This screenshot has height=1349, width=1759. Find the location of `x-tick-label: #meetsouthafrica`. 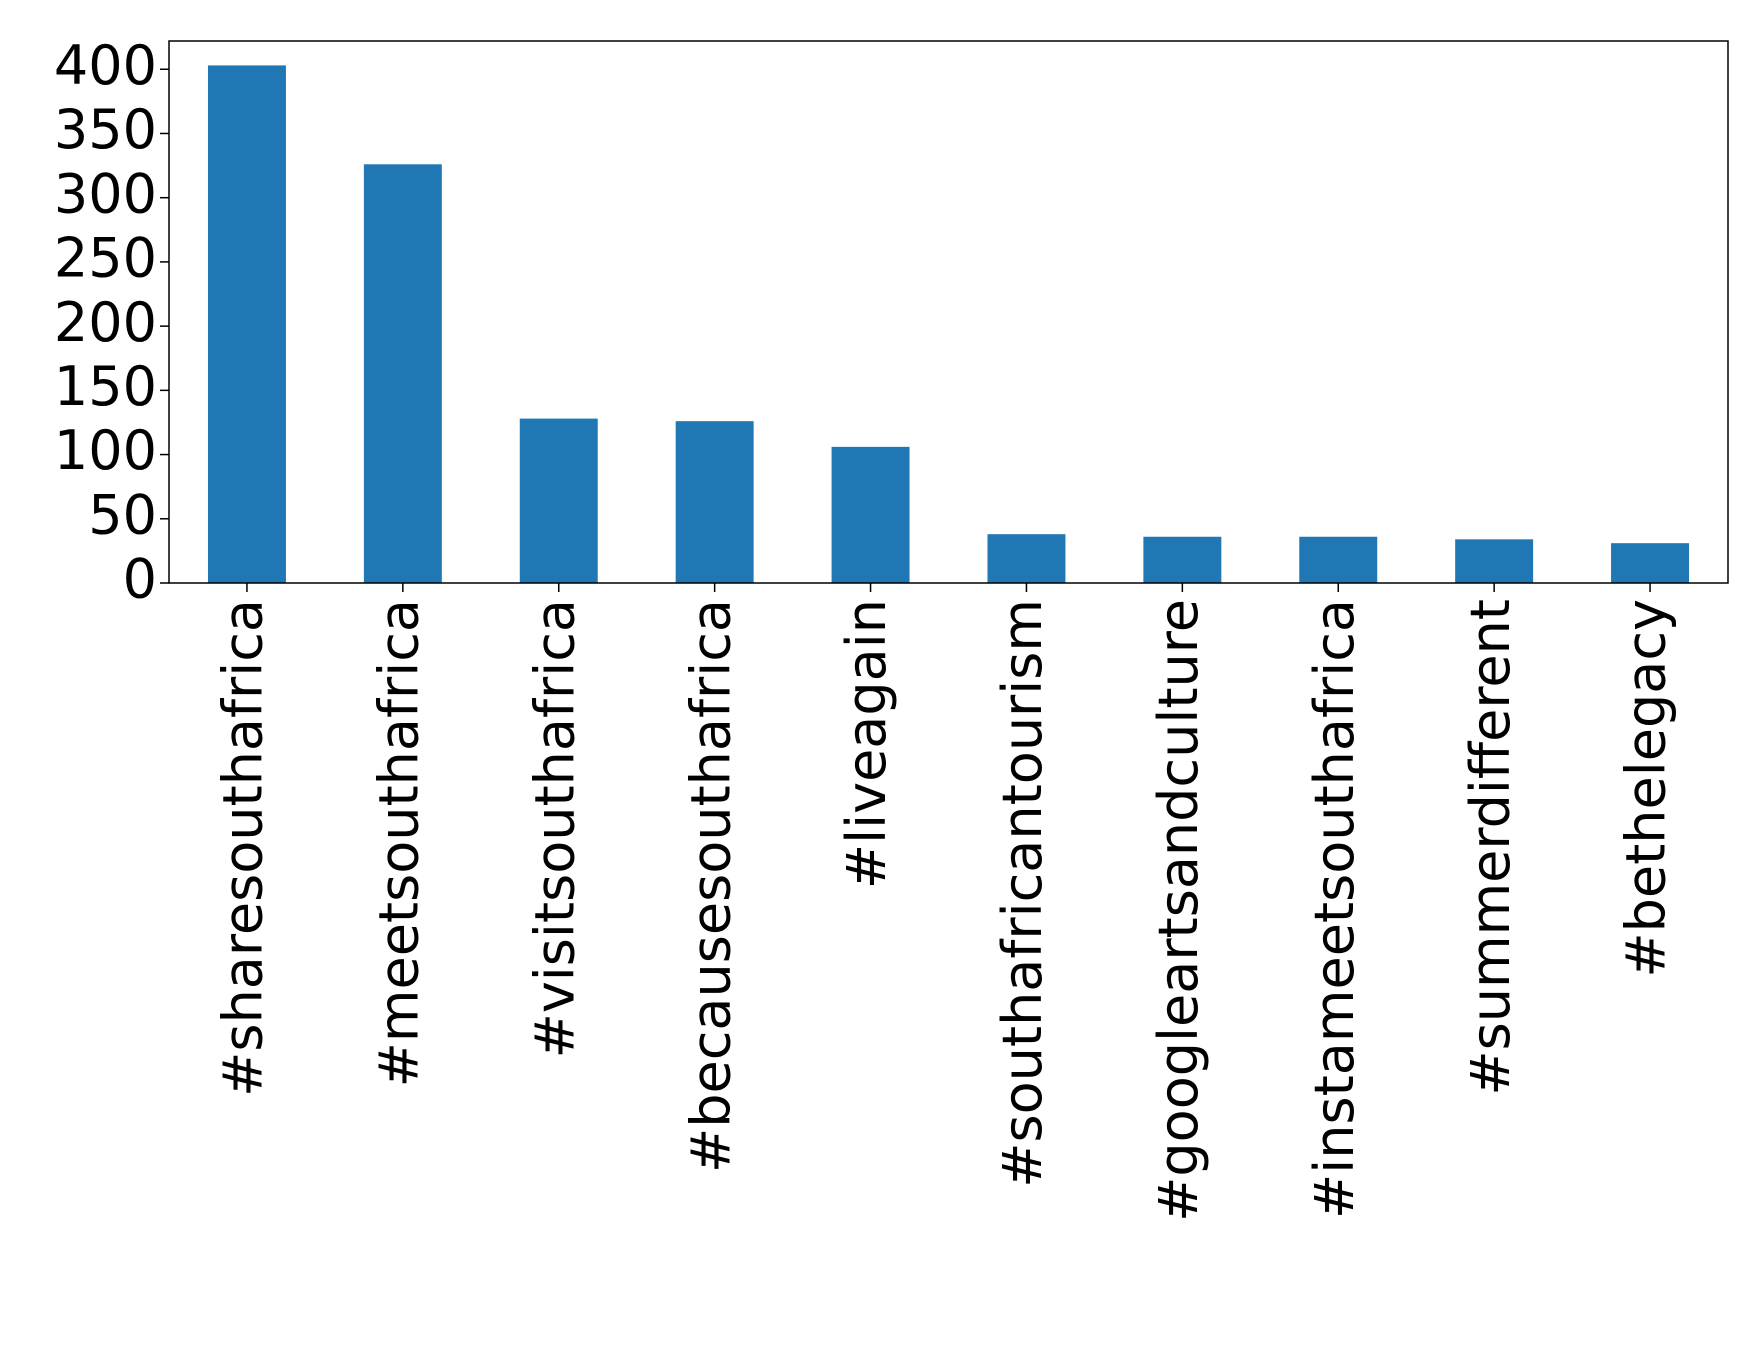

x-tick-label: #meetsouthafrica is located at coordinates (398, 843).